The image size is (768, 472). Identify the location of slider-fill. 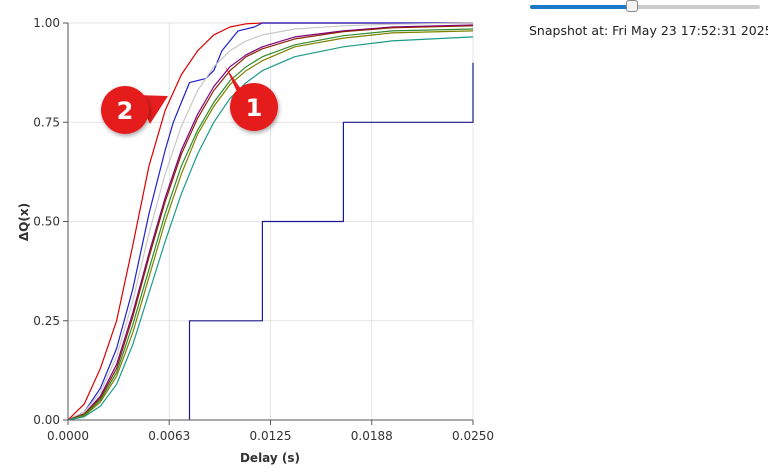
(581, 7).